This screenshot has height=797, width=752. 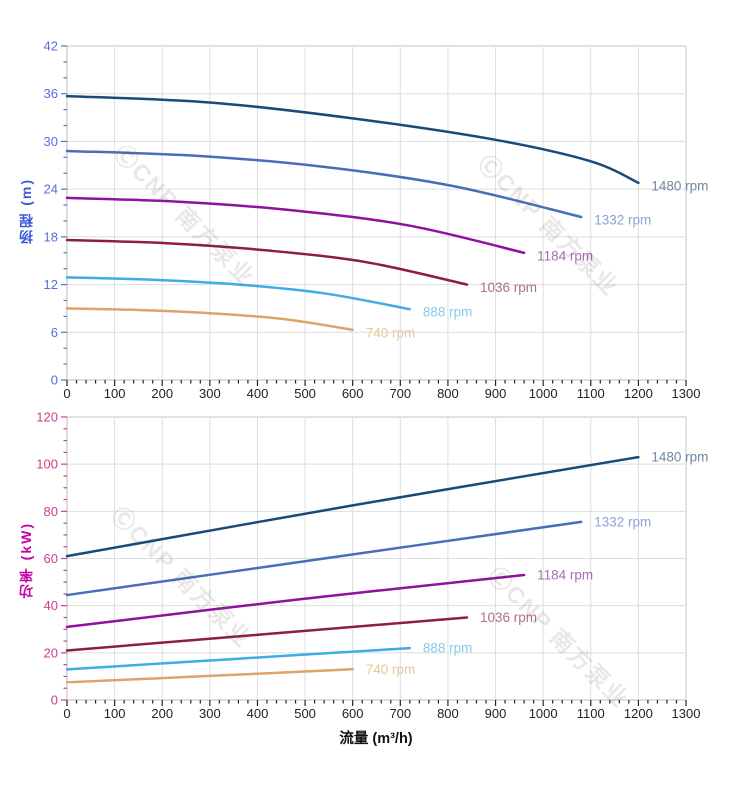 I want to click on curve-label-head-888-rpm: 888 rpm, so click(x=448, y=312).